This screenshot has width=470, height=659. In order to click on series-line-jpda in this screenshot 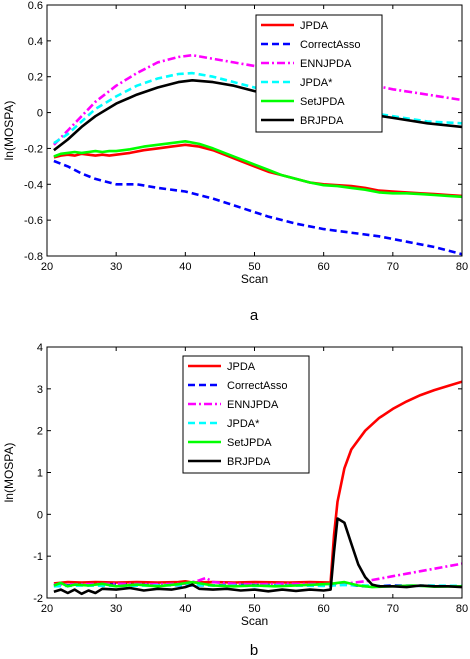, I will do `click(257, 170)`.